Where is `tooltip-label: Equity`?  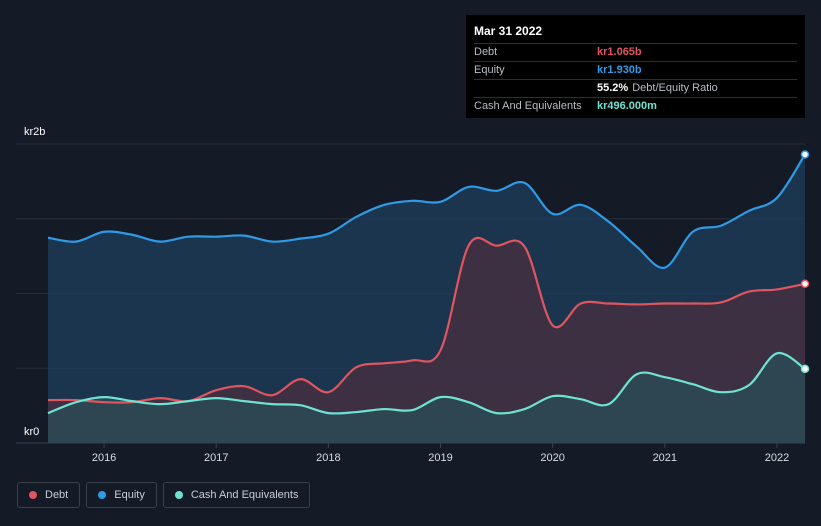
tooltip-label: Equity is located at coordinates (489, 70).